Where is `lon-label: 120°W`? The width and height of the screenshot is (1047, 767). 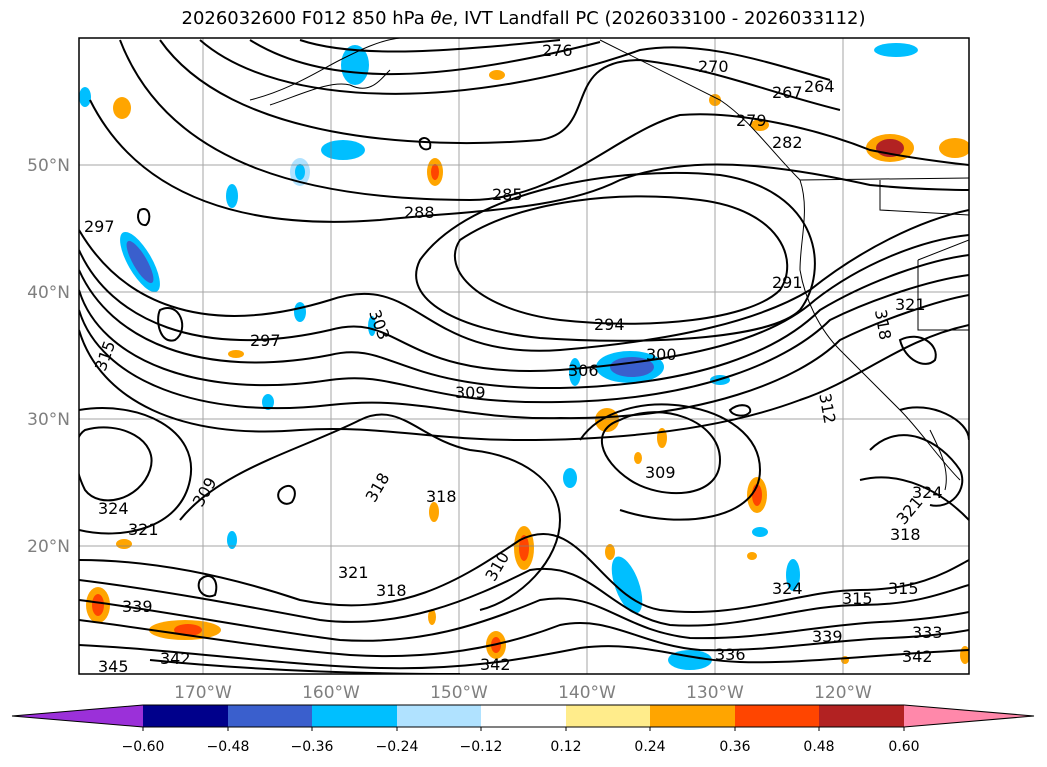
lon-label: 120°W is located at coordinates (843, 693).